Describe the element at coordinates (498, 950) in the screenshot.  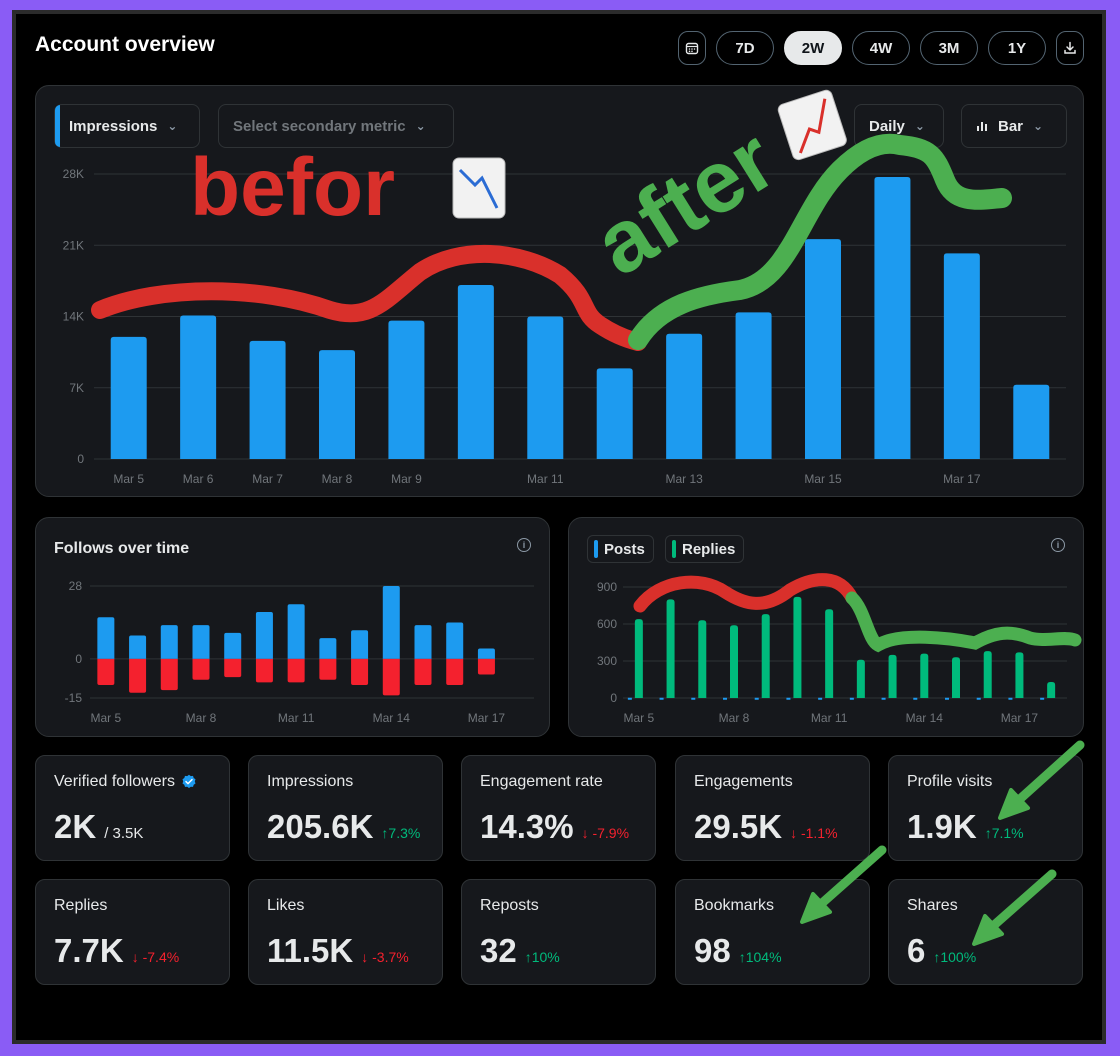
I see `stat-value: 32` at that location.